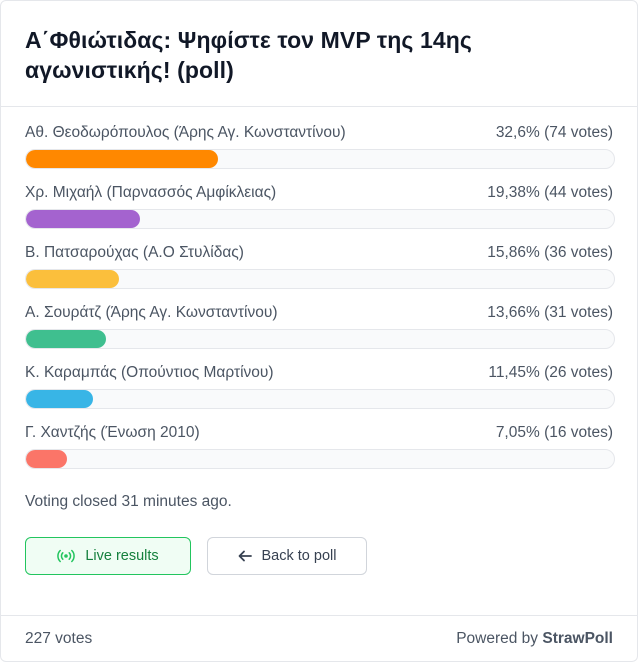 This screenshot has width=642, height=664. I want to click on poll-footer: 227 votes Powered by StrawPoll, so click(319, 638).